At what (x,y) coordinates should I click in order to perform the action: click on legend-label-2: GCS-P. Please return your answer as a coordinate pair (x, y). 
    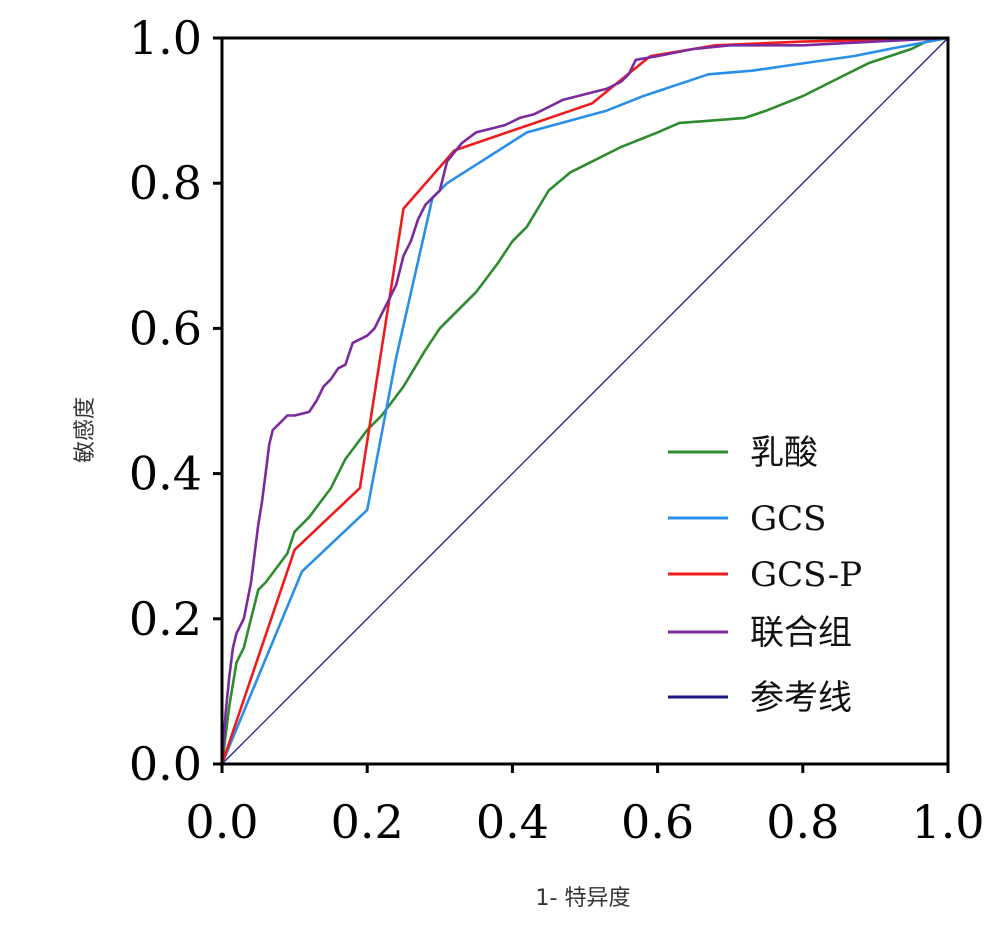
    Looking at the image, I should click on (806, 575).